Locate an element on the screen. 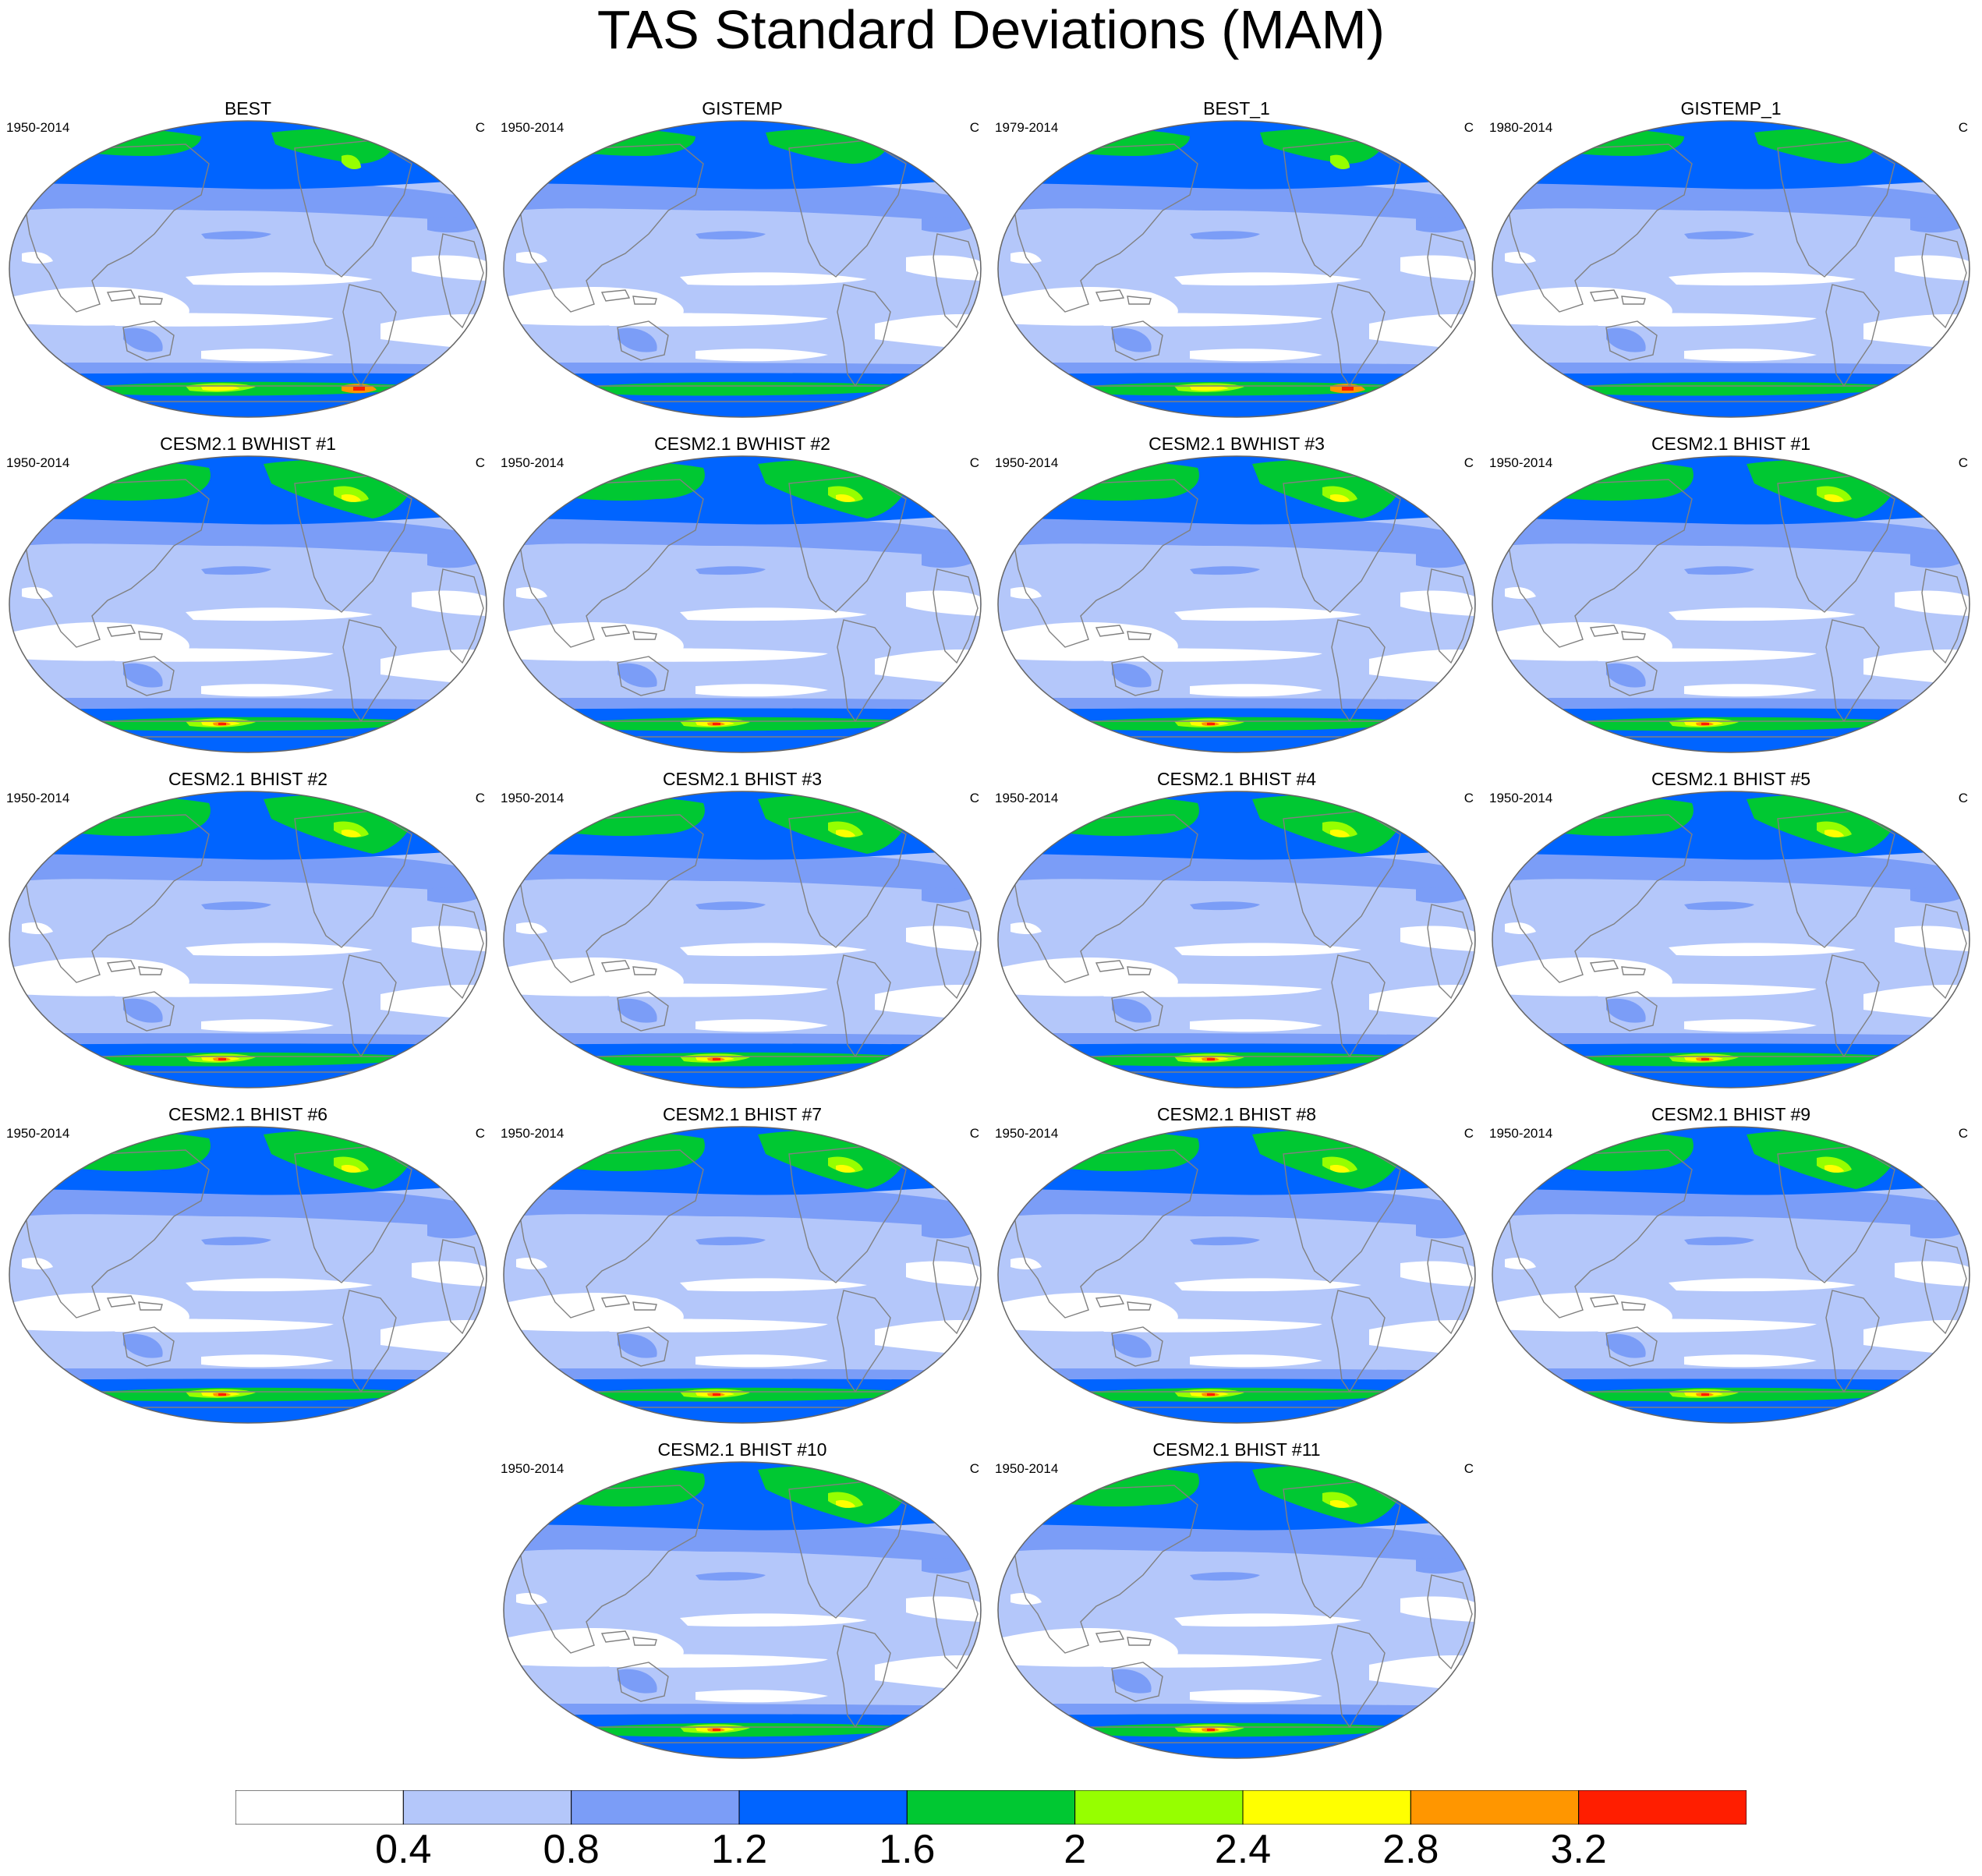 The height and width of the screenshot is (1876, 1982). panel-title: BEST_1 is located at coordinates (1236, 109).